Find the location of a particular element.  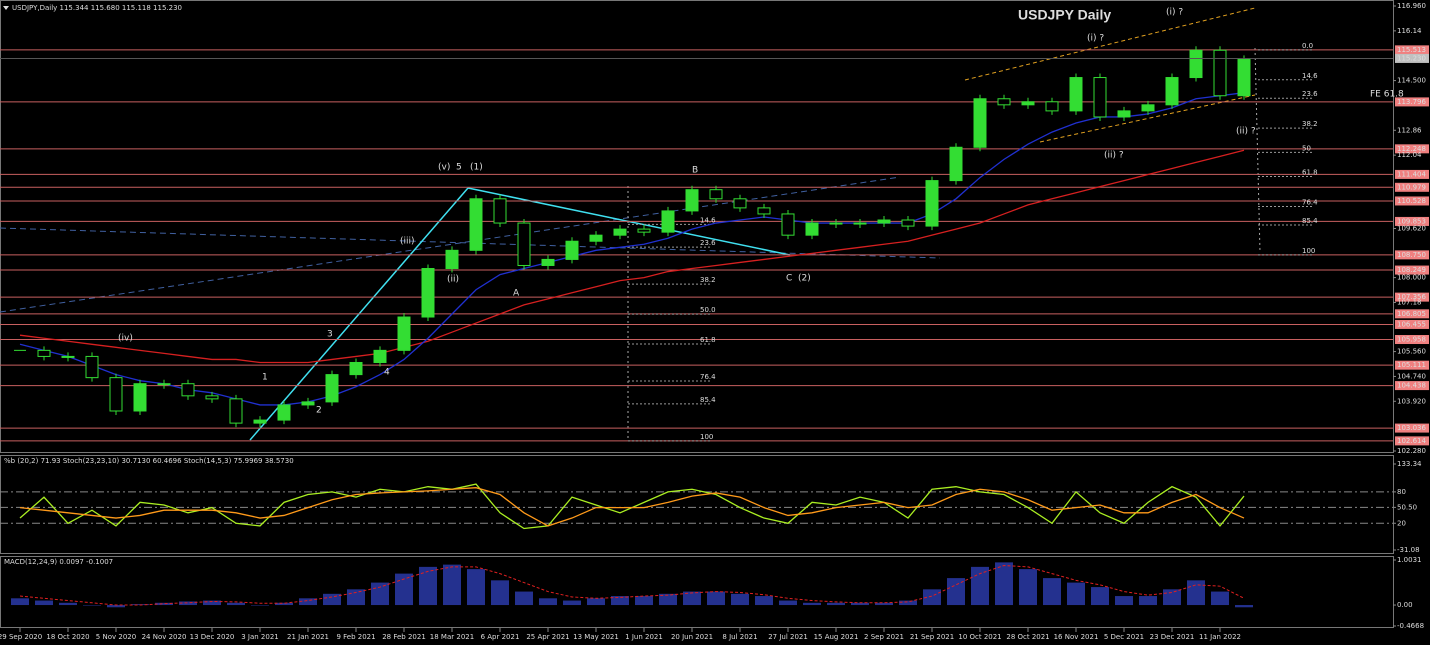

stoch-frame is located at coordinates (697, 504).